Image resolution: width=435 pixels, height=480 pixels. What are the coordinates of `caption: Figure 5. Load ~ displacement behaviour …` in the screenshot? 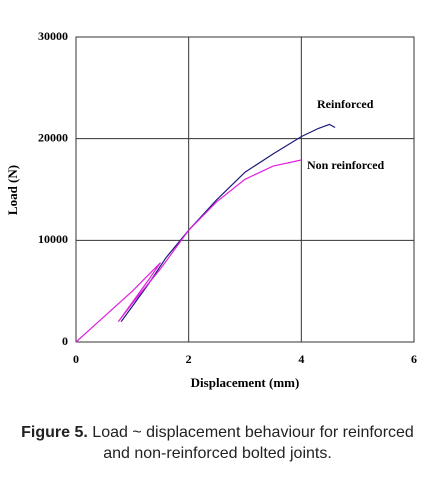 It's located at (217, 443).